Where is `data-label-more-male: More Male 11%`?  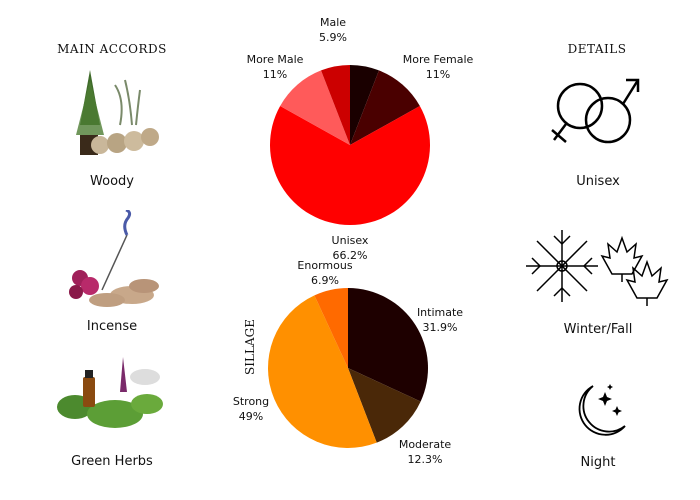
data-label-more-male: More Male 11% is located at coordinates (275, 67).